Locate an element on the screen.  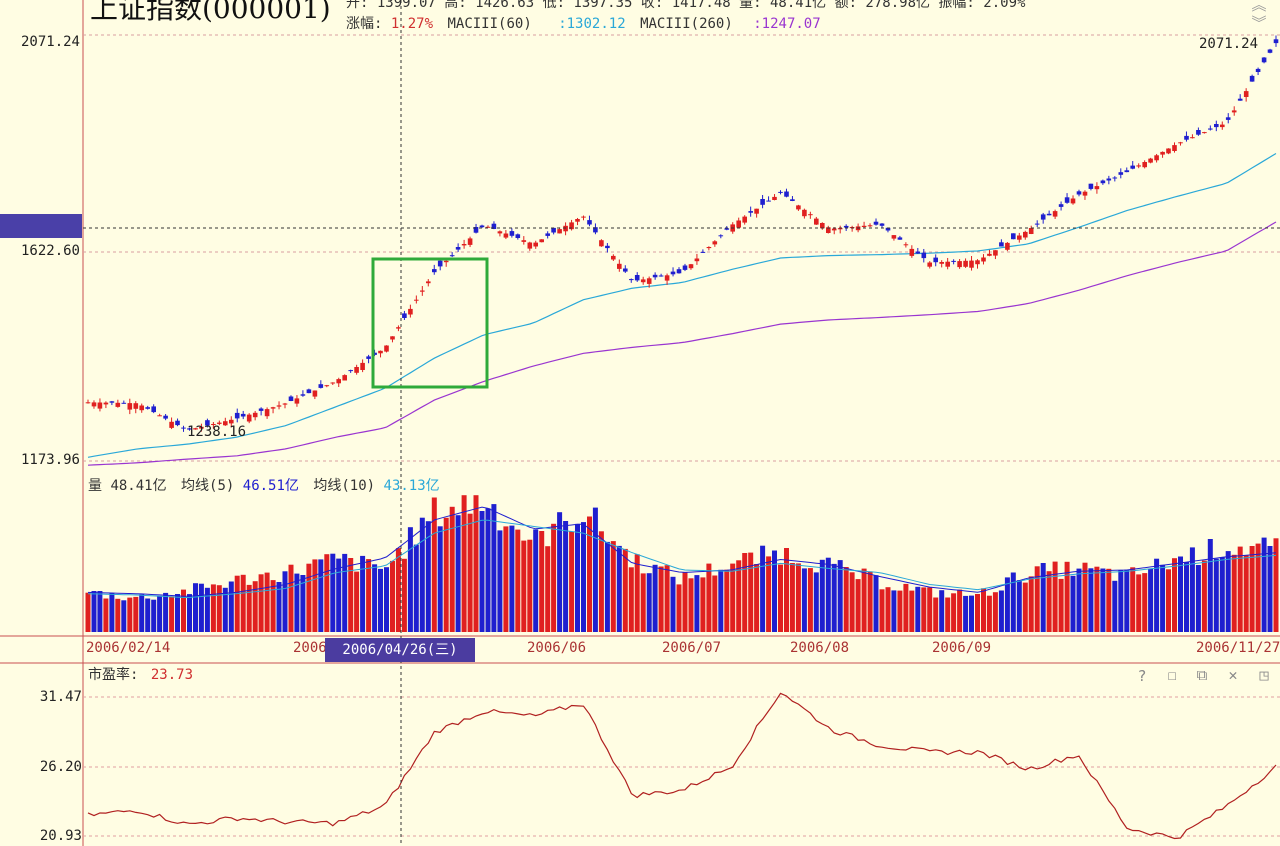
pe-value: 23.73 is located at coordinates (172, 675).